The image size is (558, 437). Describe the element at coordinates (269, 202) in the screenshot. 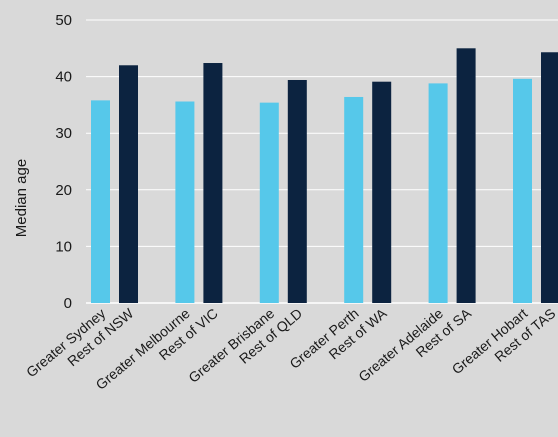

I see `bar-greater-brisbane` at that location.